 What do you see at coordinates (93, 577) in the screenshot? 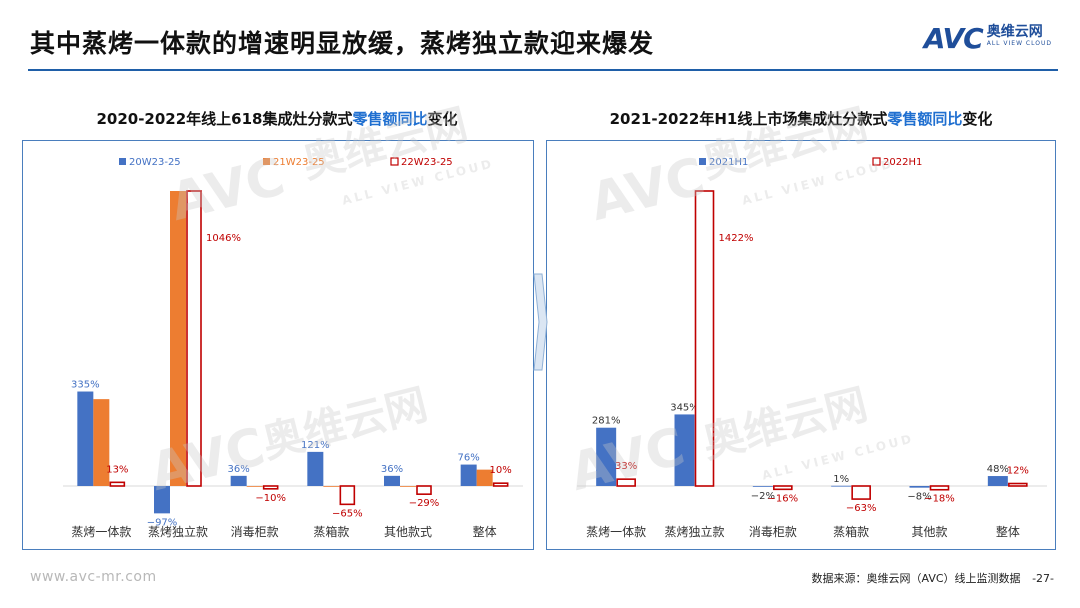
I see `website-url: www.avc-mr.com` at bounding box center [93, 577].